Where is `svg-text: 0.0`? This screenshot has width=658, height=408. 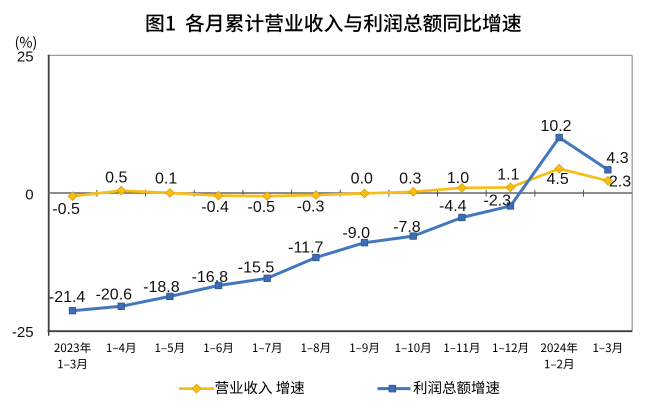 svg-text: 0.0 is located at coordinates (362, 179).